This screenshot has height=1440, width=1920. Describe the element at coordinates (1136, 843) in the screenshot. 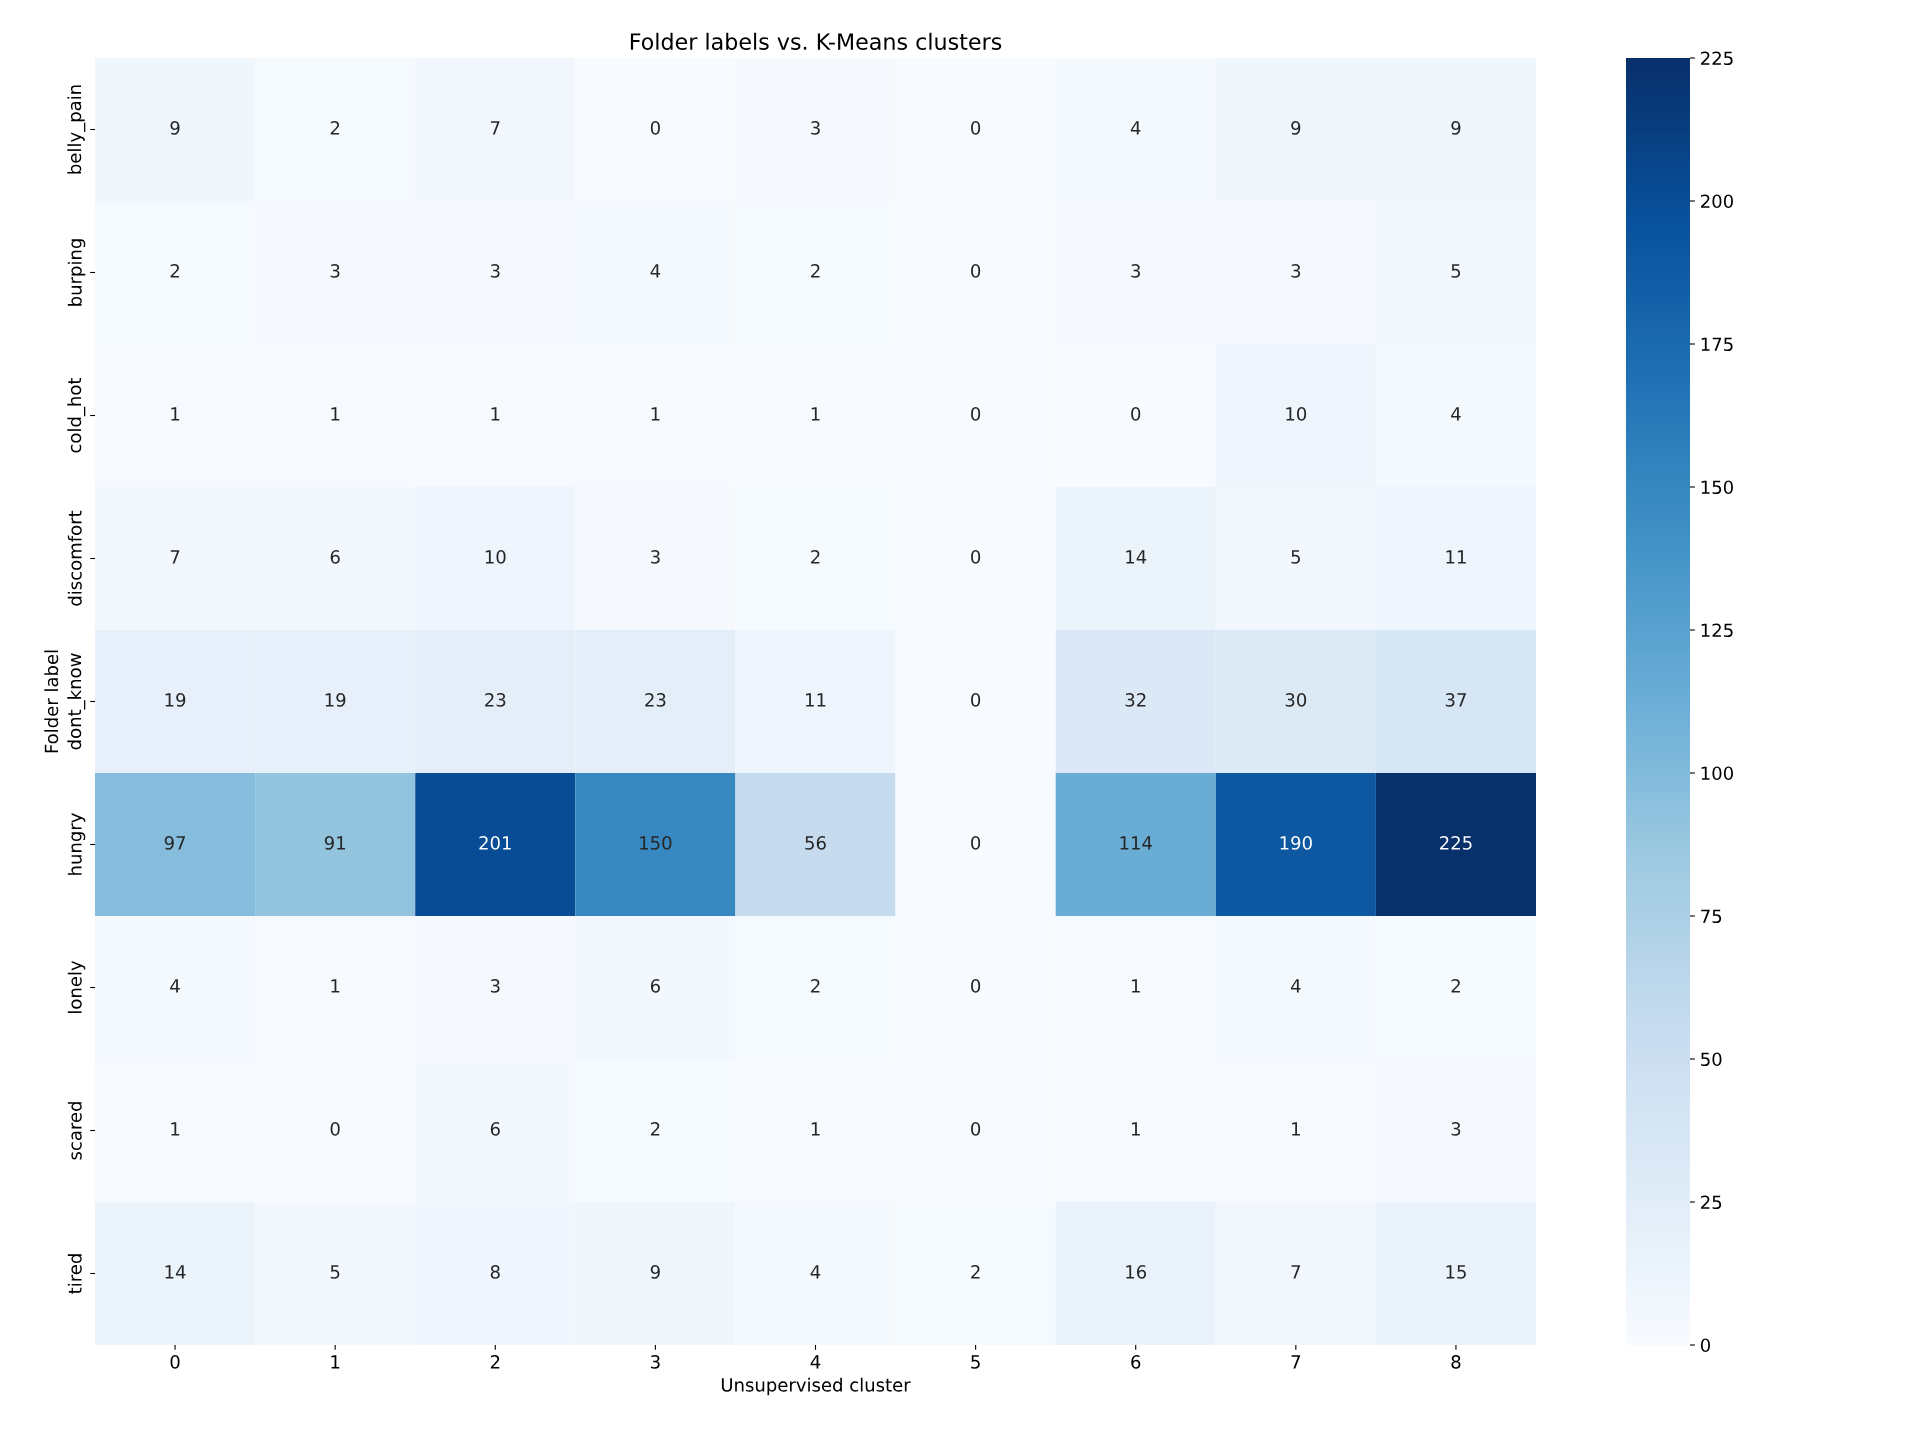

I see `data-label: 114` at that location.